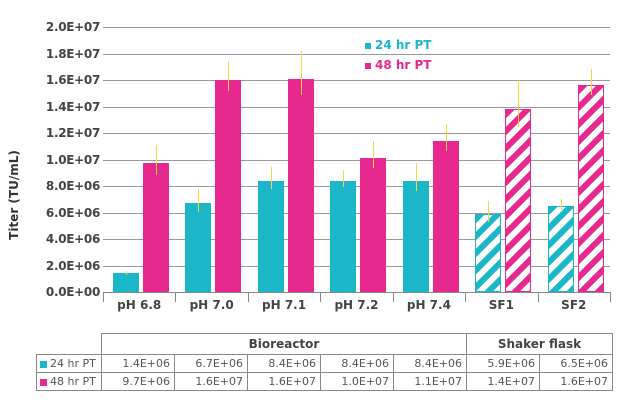 The height and width of the screenshot is (401, 620). I want to click on x-category-label: pH 6.8, so click(139, 305).